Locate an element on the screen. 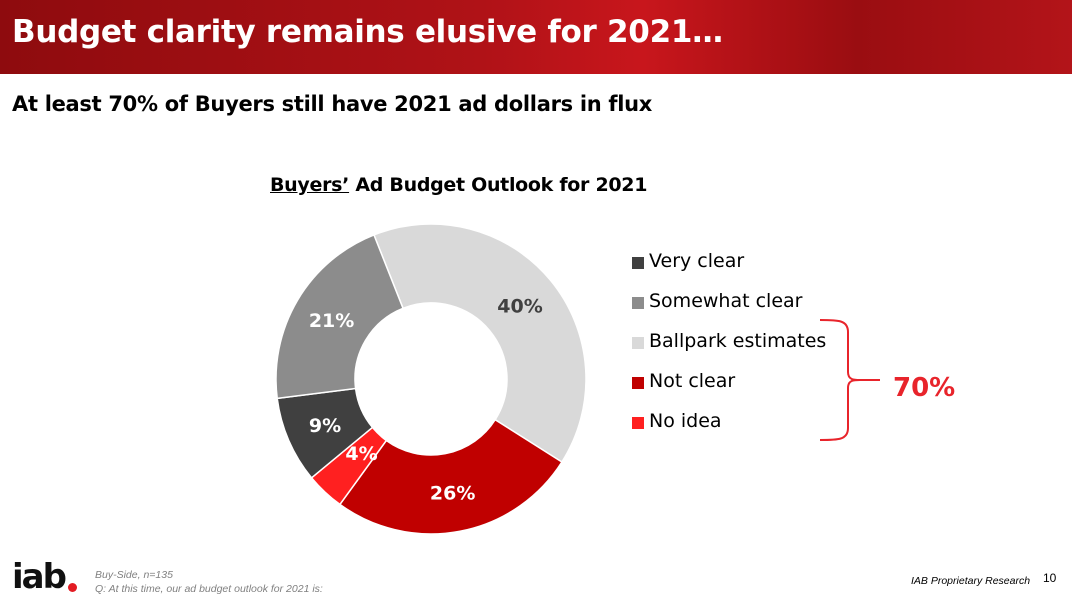  chart-title-underlined: Buyers’ is located at coordinates (310, 185).